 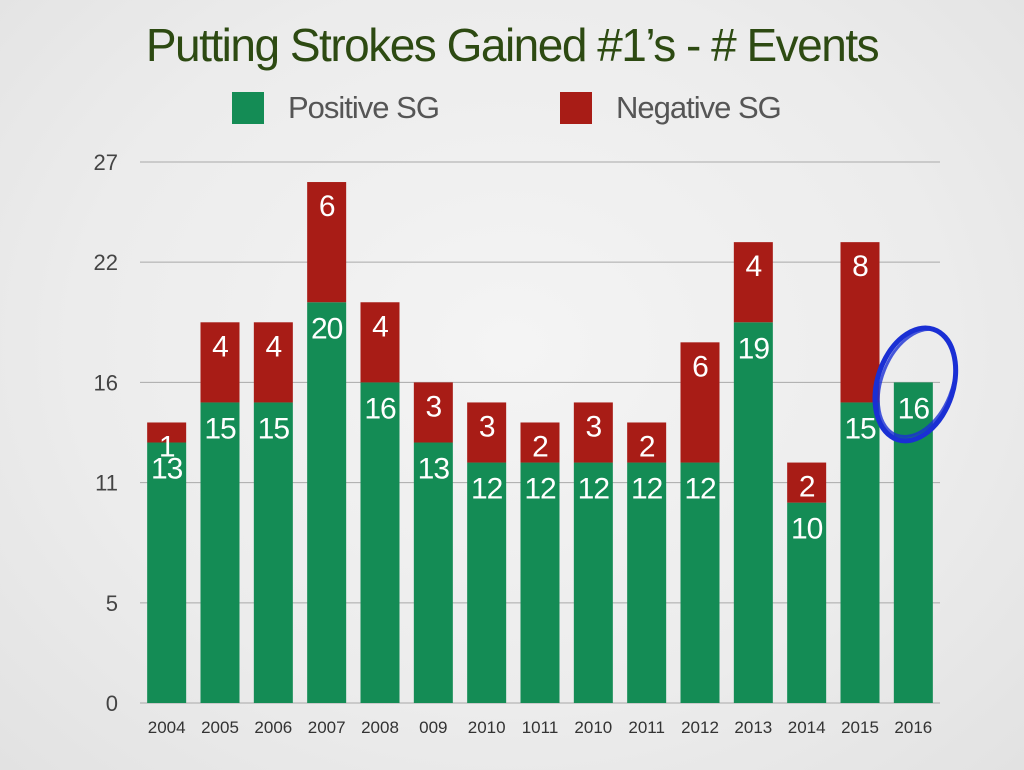 What do you see at coordinates (106, 162) in the screenshot?
I see `y-tick-label: 27` at bounding box center [106, 162].